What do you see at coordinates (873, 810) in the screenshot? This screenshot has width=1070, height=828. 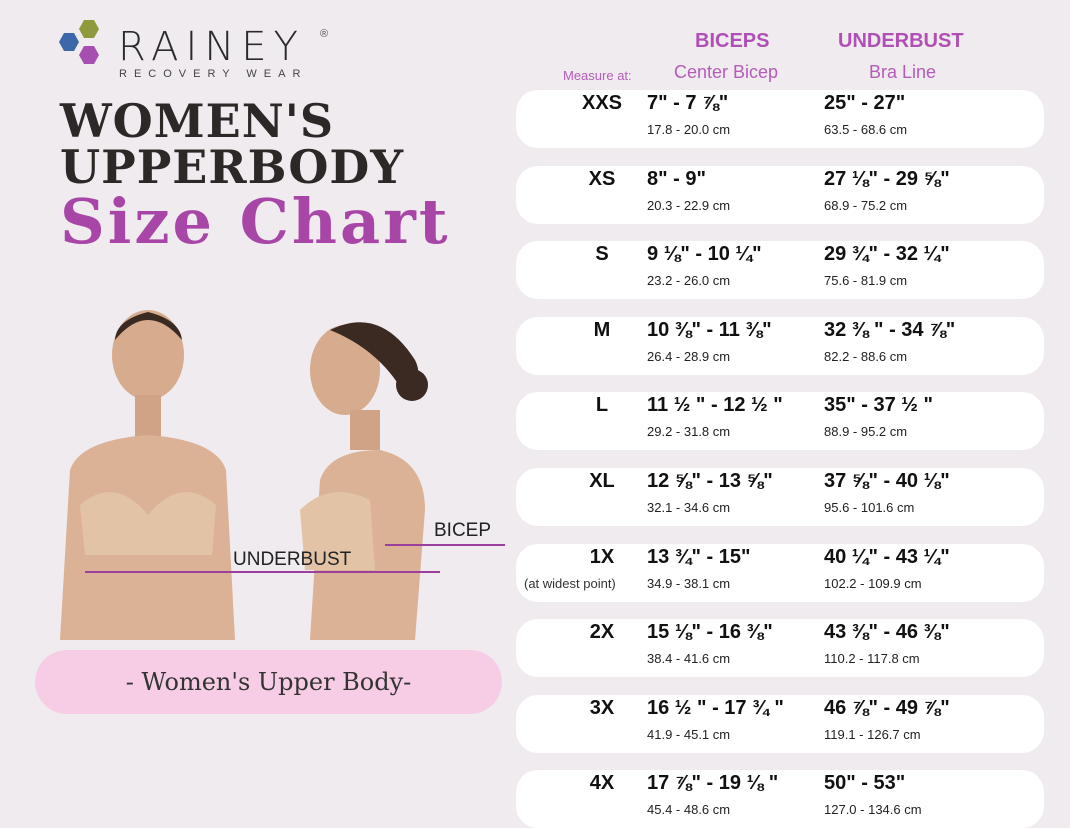 I see `underbust-cm: 127.0 - 134.6 cm` at bounding box center [873, 810].